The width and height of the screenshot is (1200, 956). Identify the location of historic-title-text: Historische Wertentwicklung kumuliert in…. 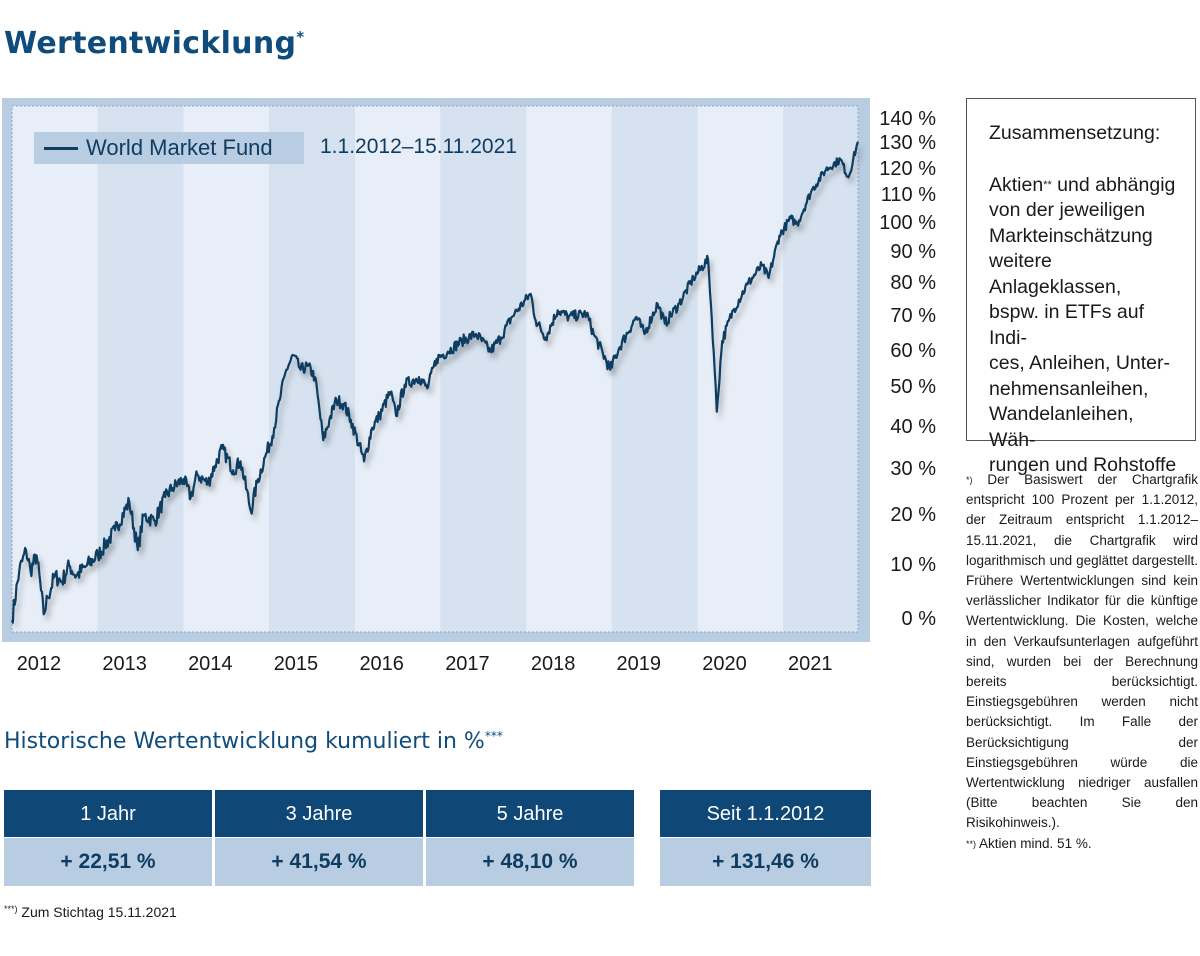
(244, 741).